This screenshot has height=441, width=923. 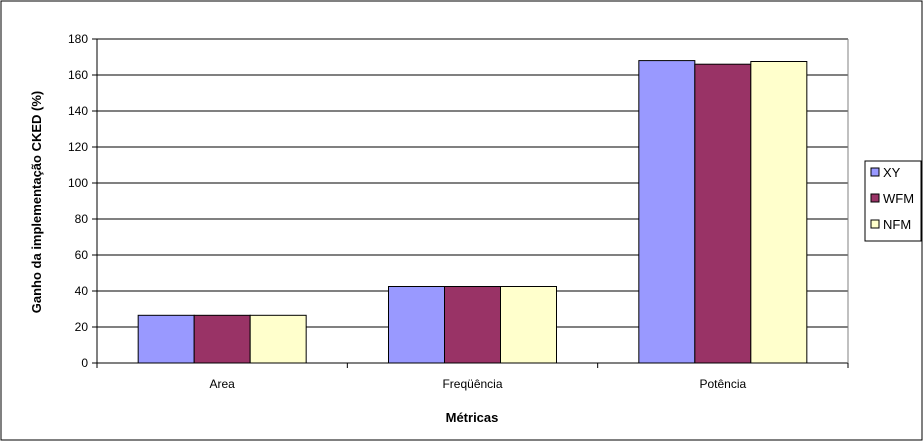 What do you see at coordinates (897, 224) in the screenshot?
I see `legend-label-nfm: NFM` at bounding box center [897, 224].